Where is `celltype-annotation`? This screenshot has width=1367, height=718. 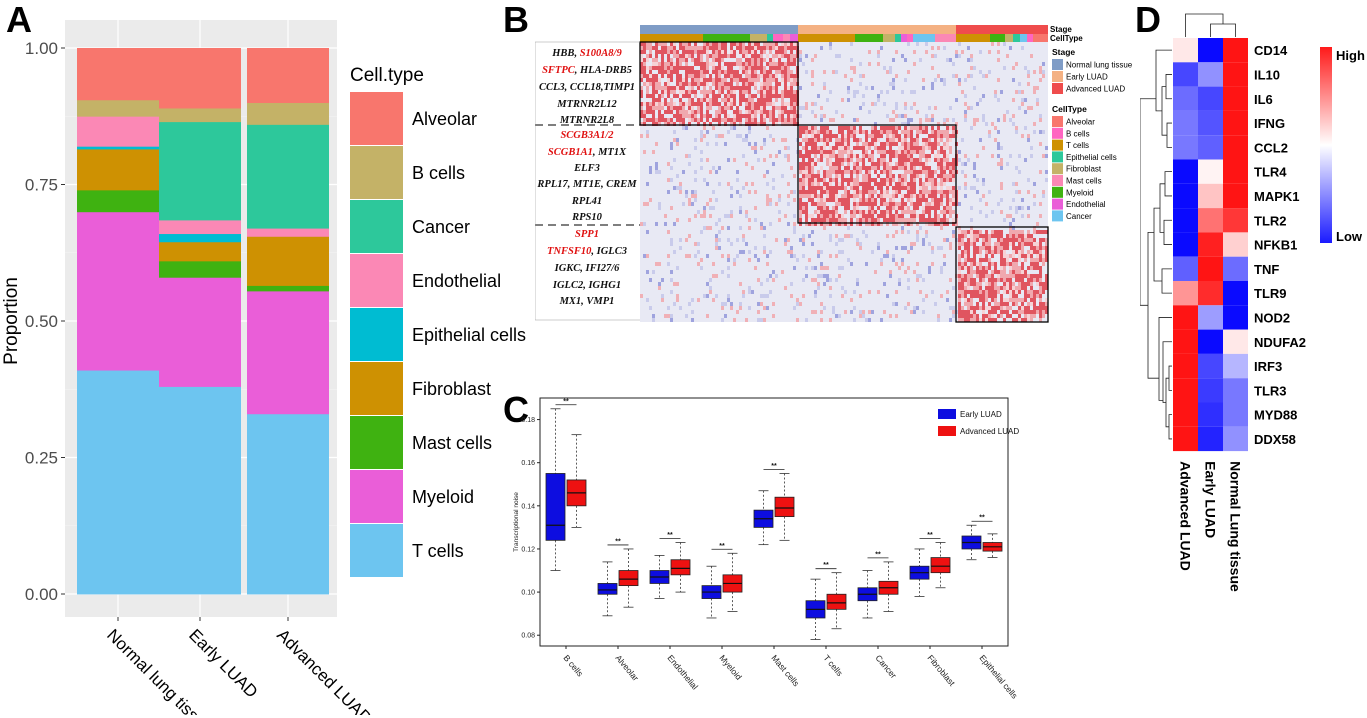
celltype-annotation is located at coordinates (786, 38).